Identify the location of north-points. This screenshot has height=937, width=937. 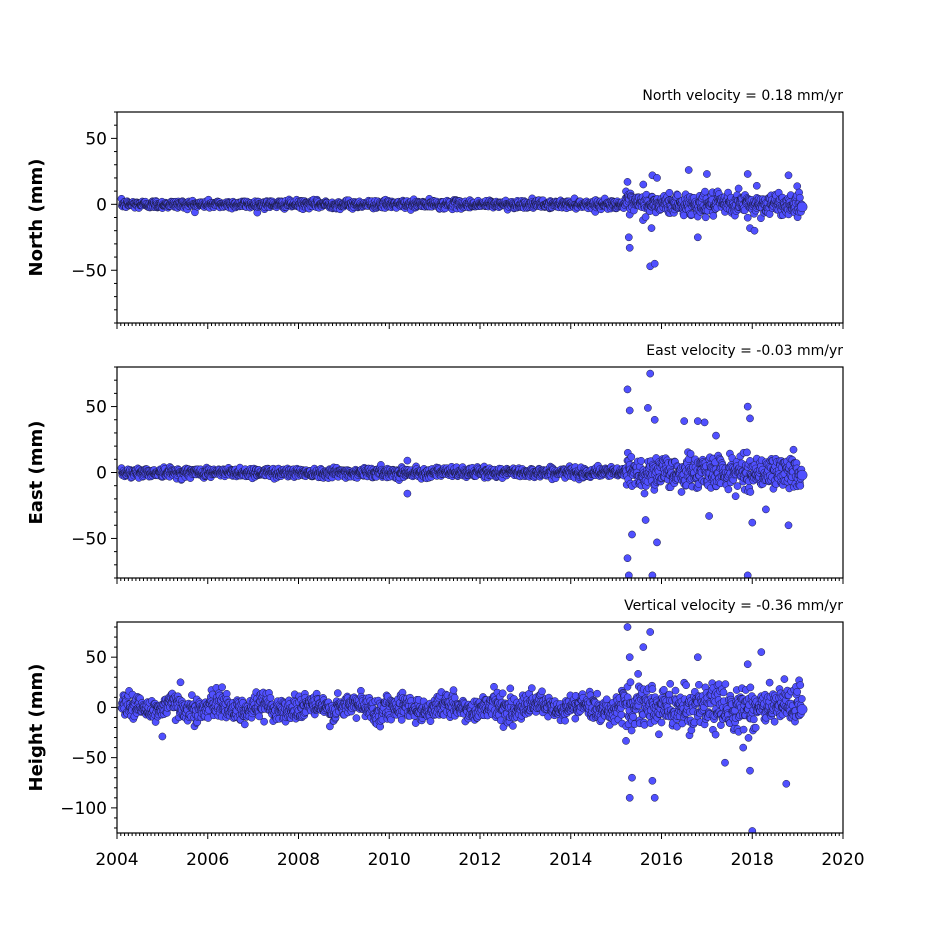
(462, 218).